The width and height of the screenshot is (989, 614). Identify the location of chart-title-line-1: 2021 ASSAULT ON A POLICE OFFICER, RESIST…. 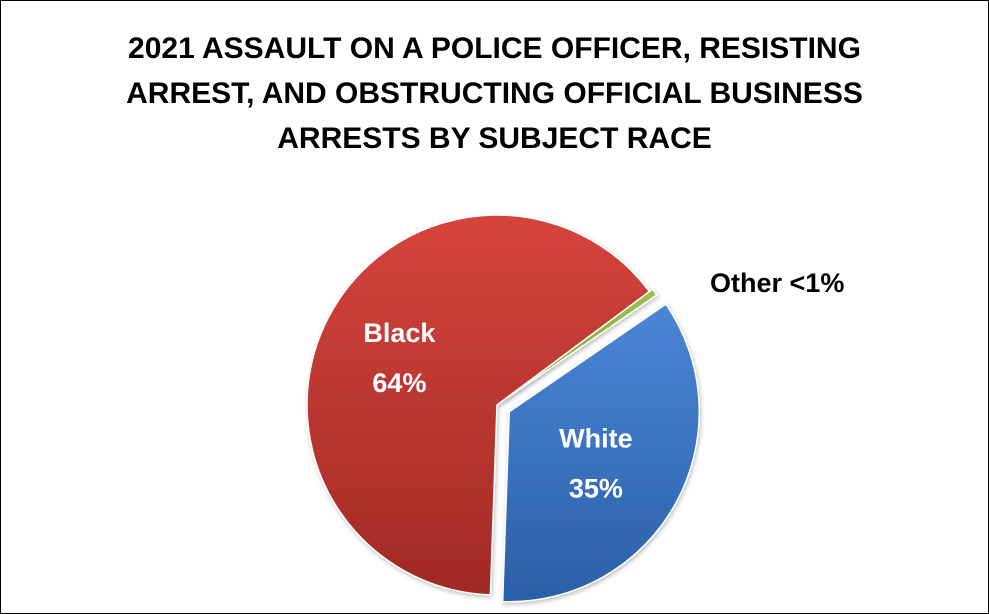
(494, 48).